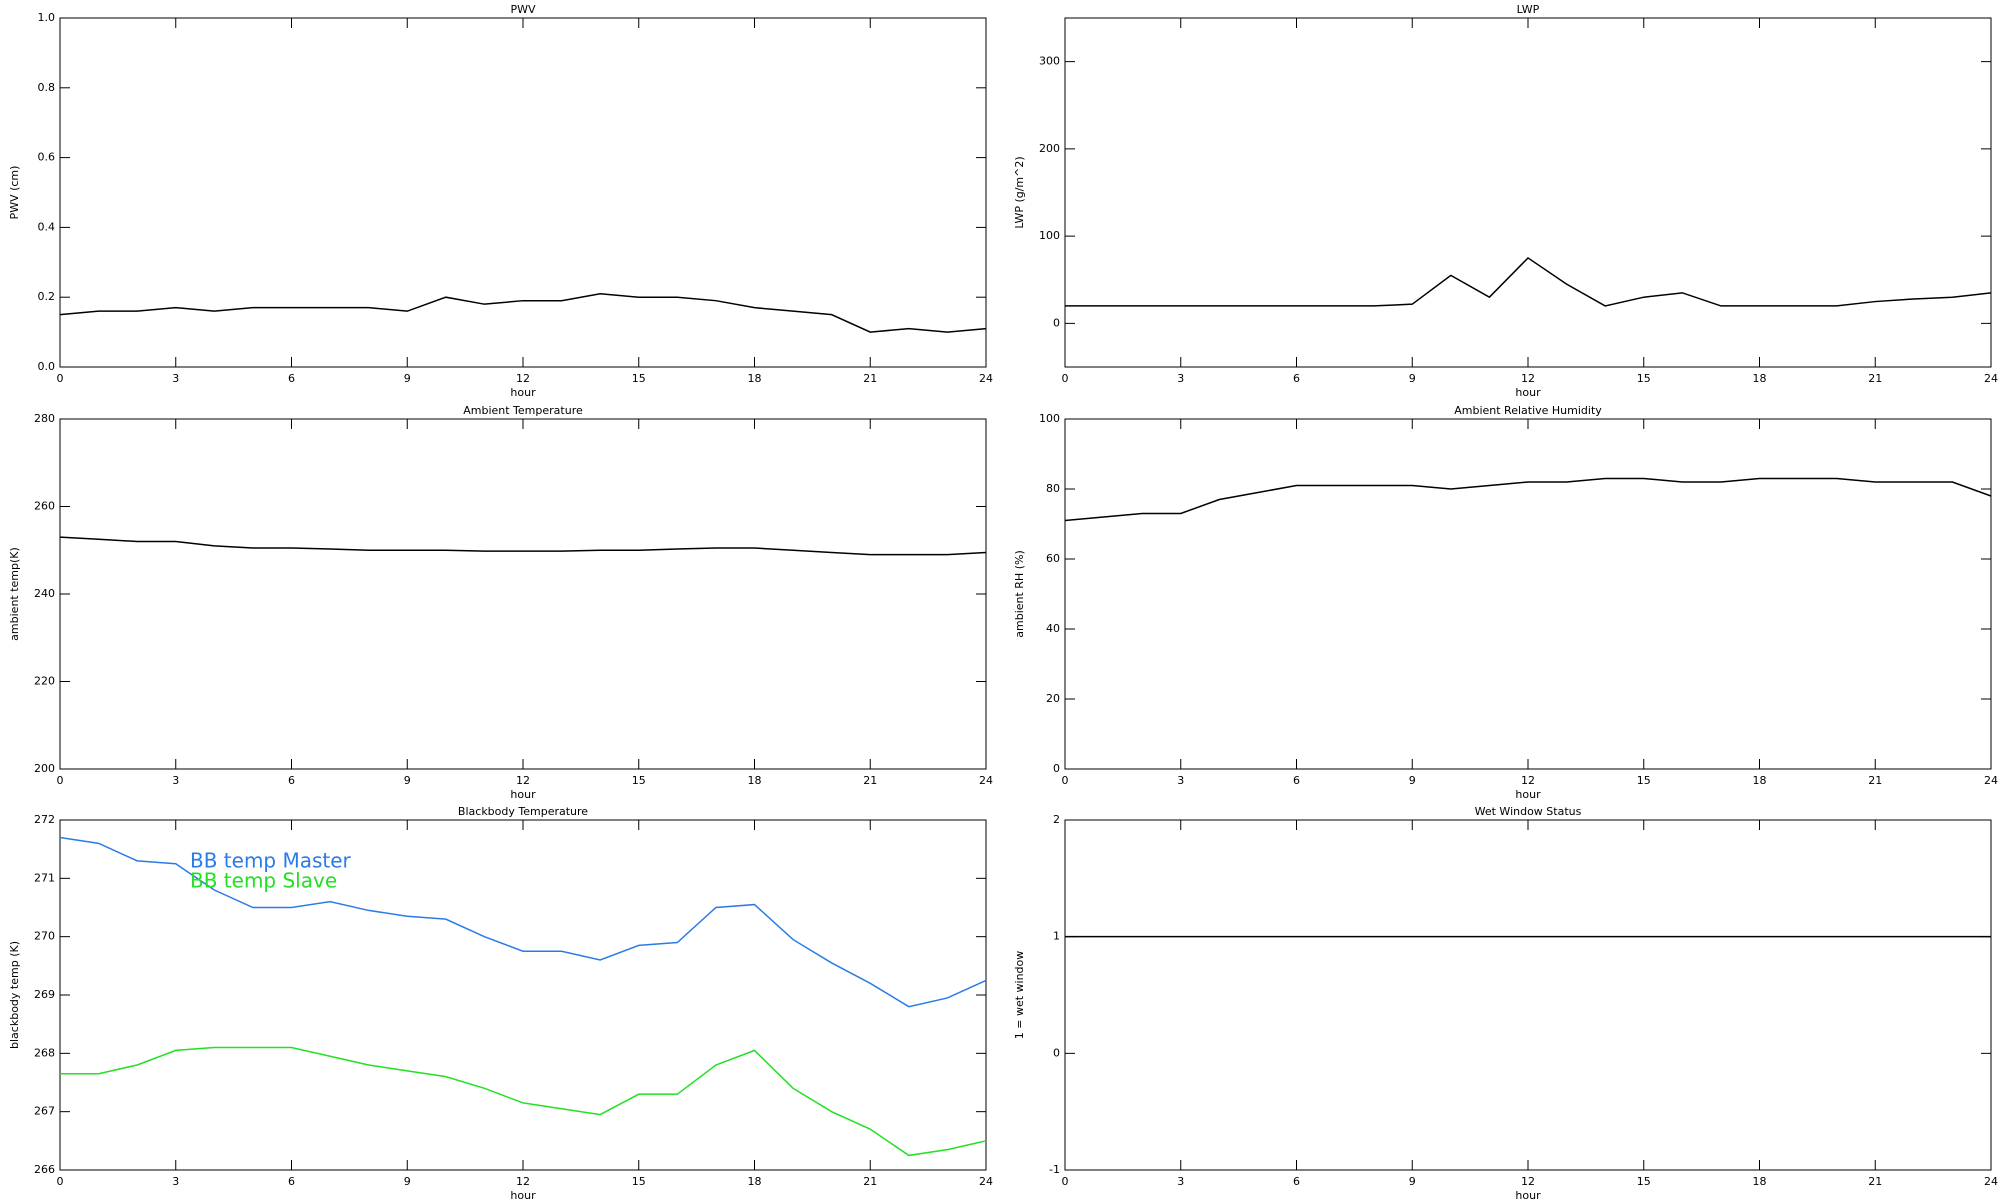  What do you see at coordinates (1528, 811) in the screenshot?
I see `chart-title: Wet Window Status` at bounding box center [1528, 811].